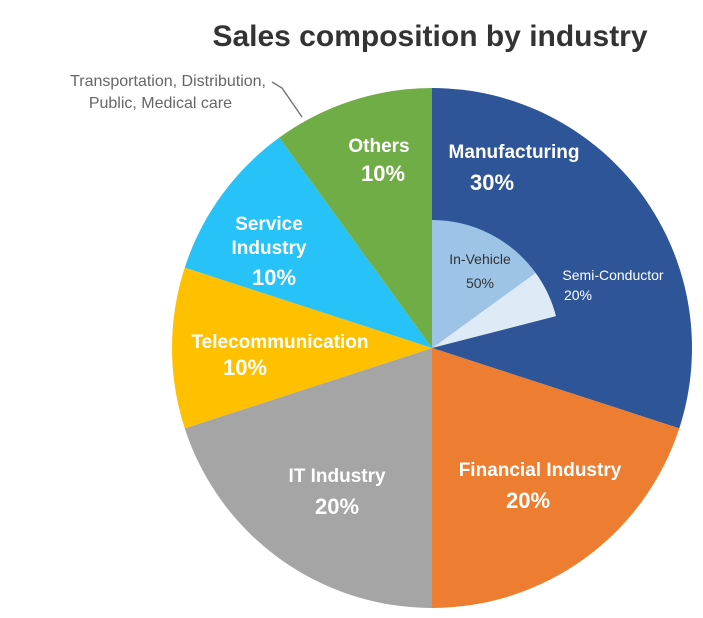 The height and width of the screenshot is (618, 703). Describe the element at coordinates (168, 81) in the screenshot. I see `others-annotation-line-1: Transportation, Distribution,` at that location.